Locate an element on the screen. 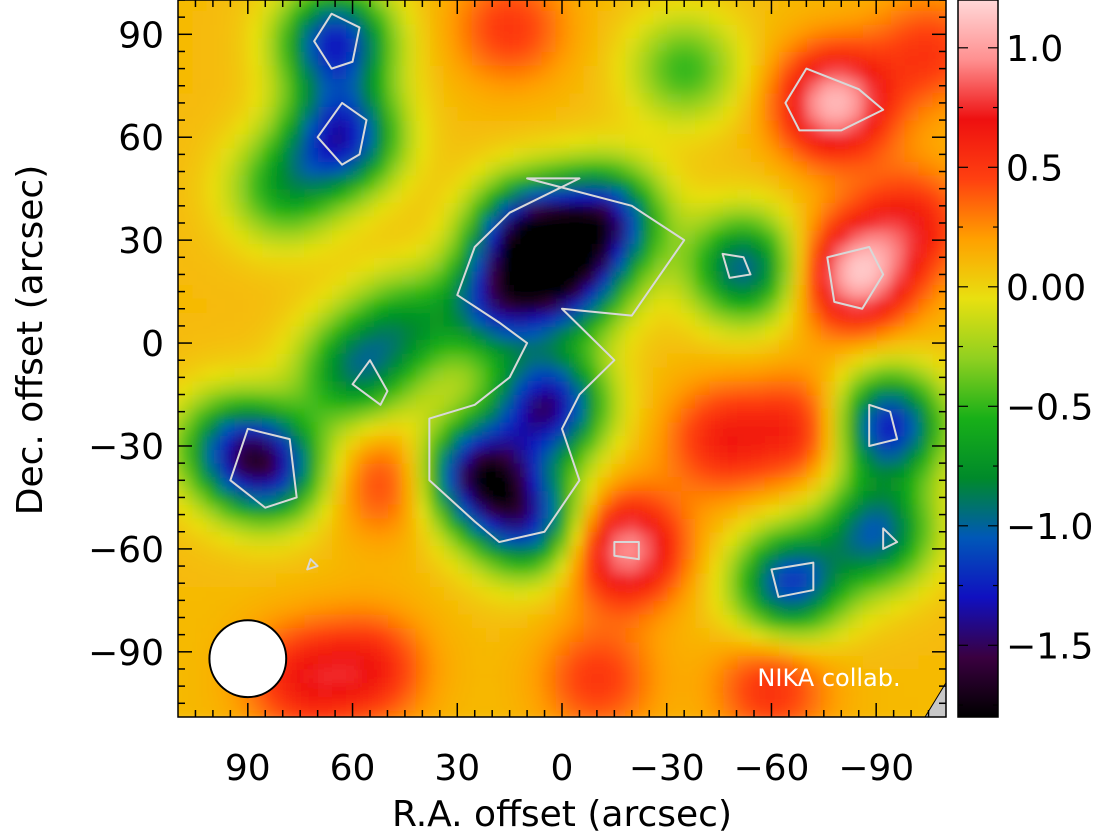 The height and width of the screenshot is (837, 1113). colorbar-ticks is located at coordinates (978, 376).